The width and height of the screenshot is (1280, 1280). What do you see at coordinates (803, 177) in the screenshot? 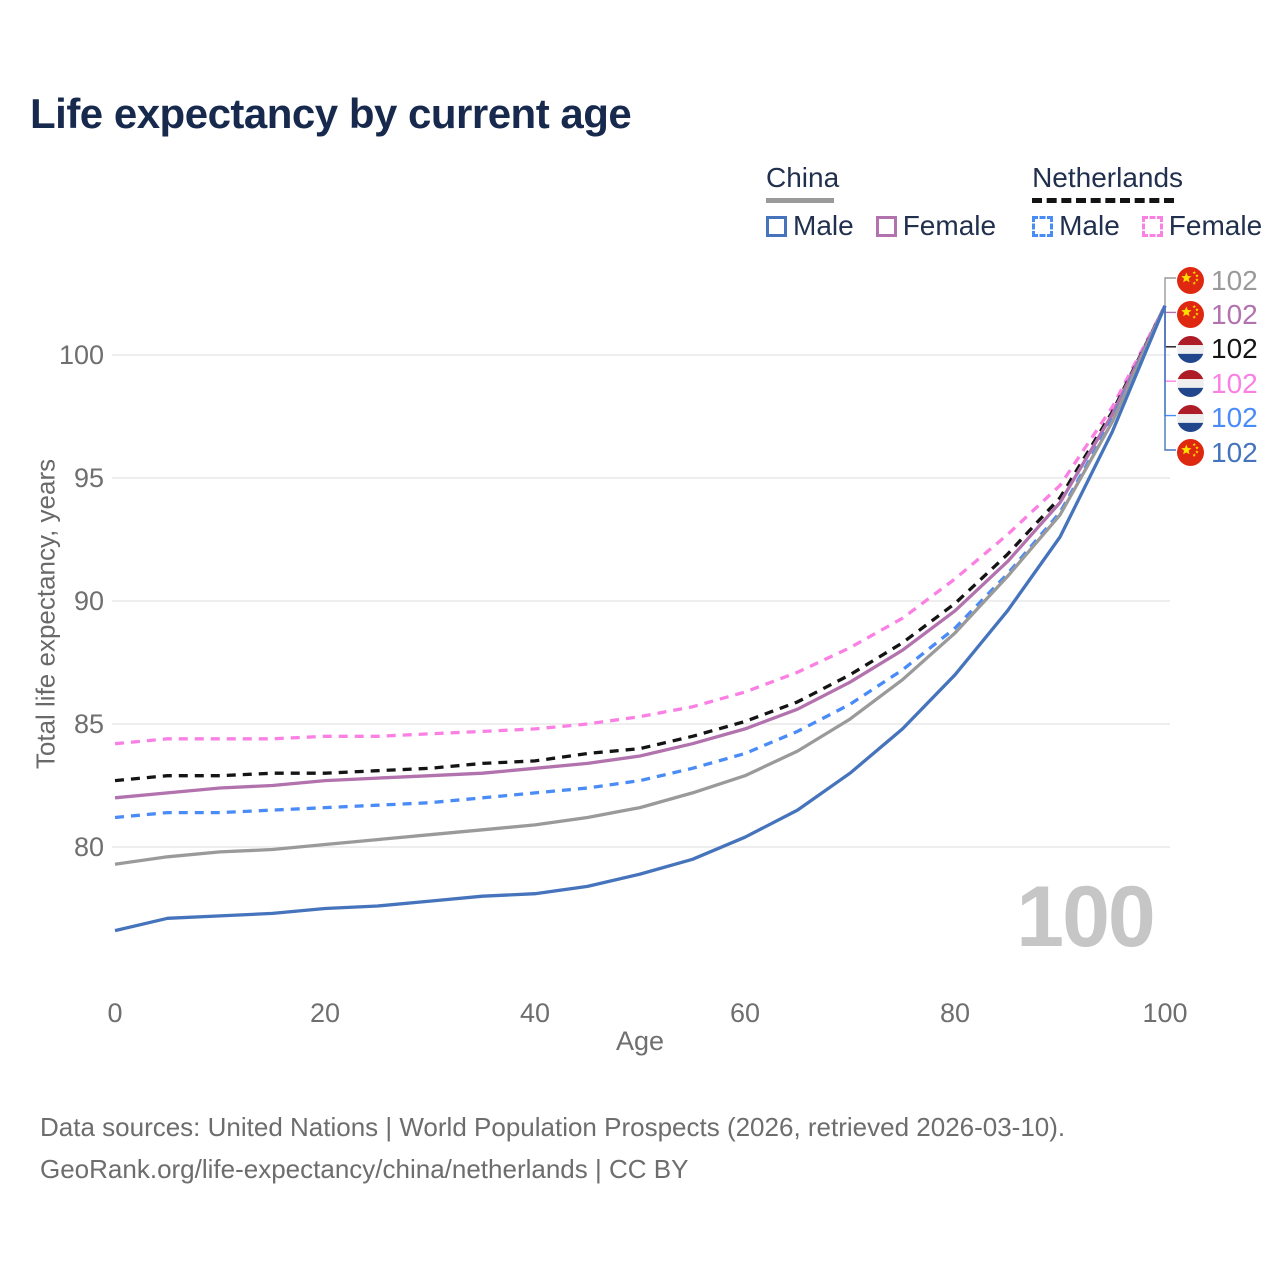
I see `legend-country-label: China` at bounding box center [803, 177].